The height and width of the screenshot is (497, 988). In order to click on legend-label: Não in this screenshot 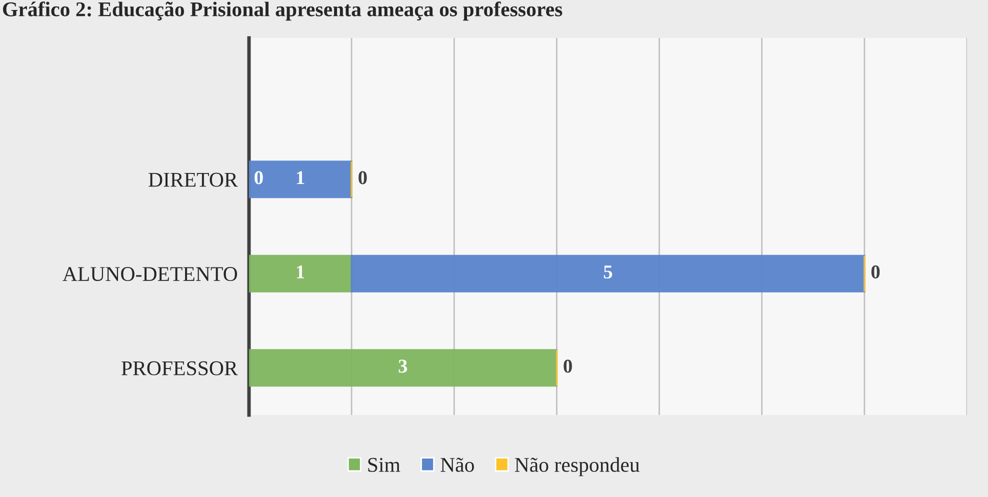, I will do `click(457, 465)`.